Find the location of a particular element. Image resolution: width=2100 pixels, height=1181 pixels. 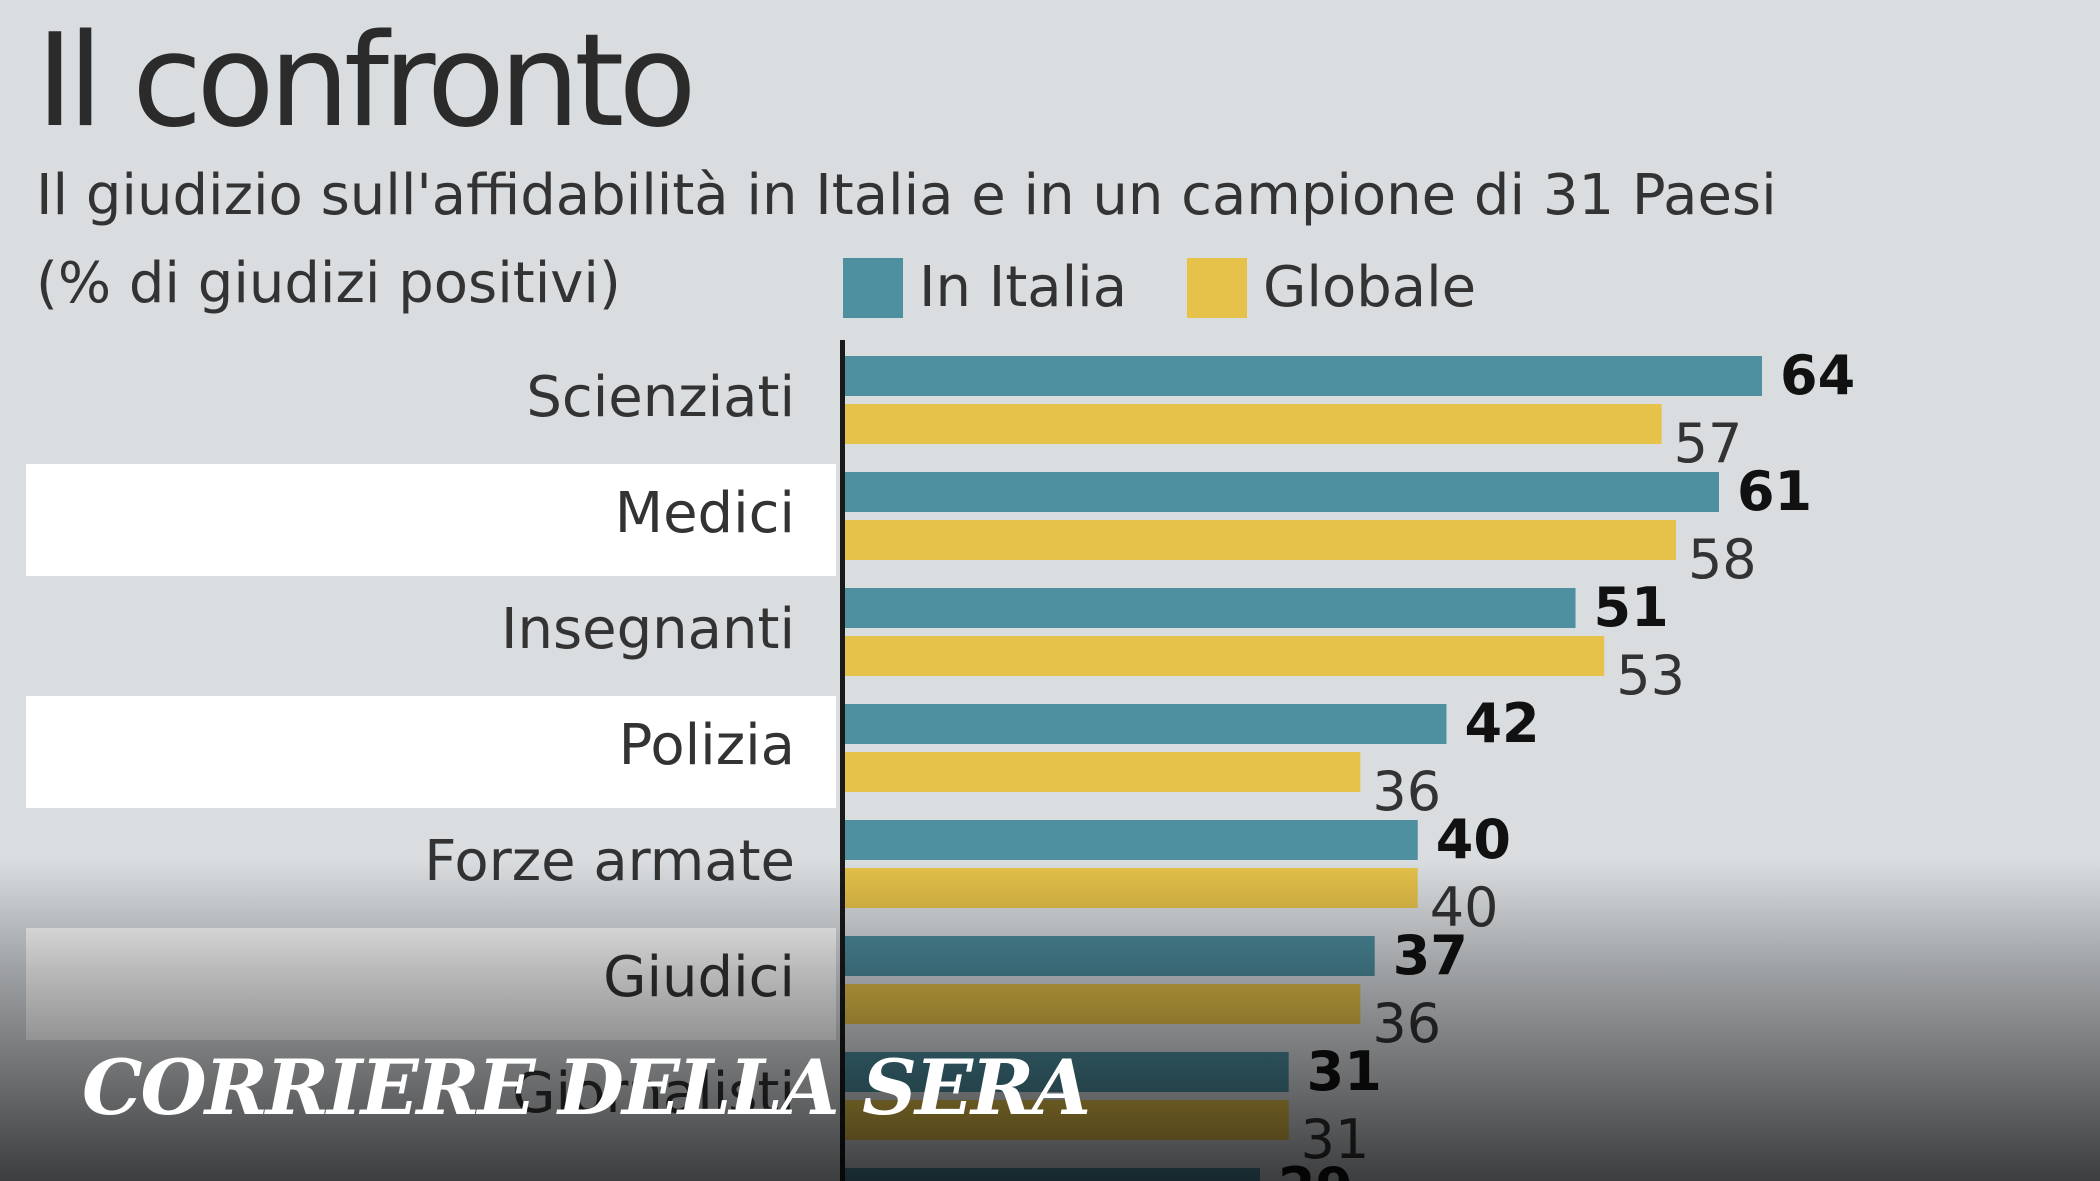

category-label: Giudici is located at coordinates (699, 977).